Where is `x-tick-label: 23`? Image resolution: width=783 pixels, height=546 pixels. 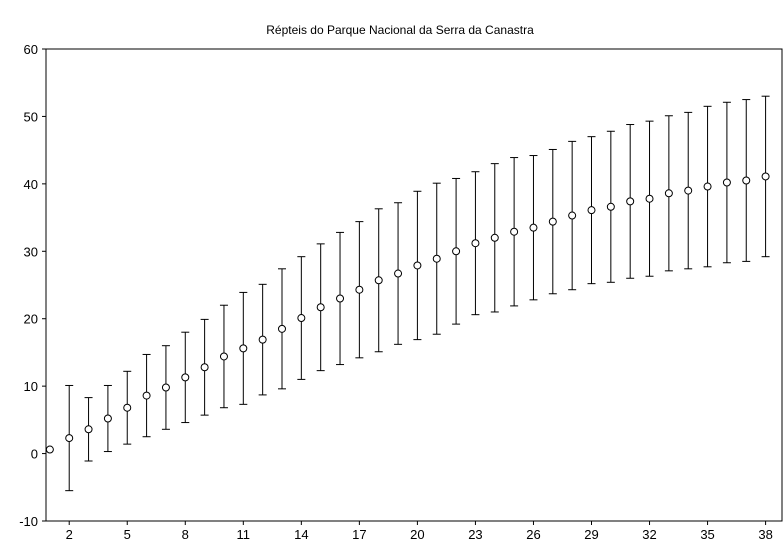
x-tick-label: 23 is located at coordinates (475, 534).